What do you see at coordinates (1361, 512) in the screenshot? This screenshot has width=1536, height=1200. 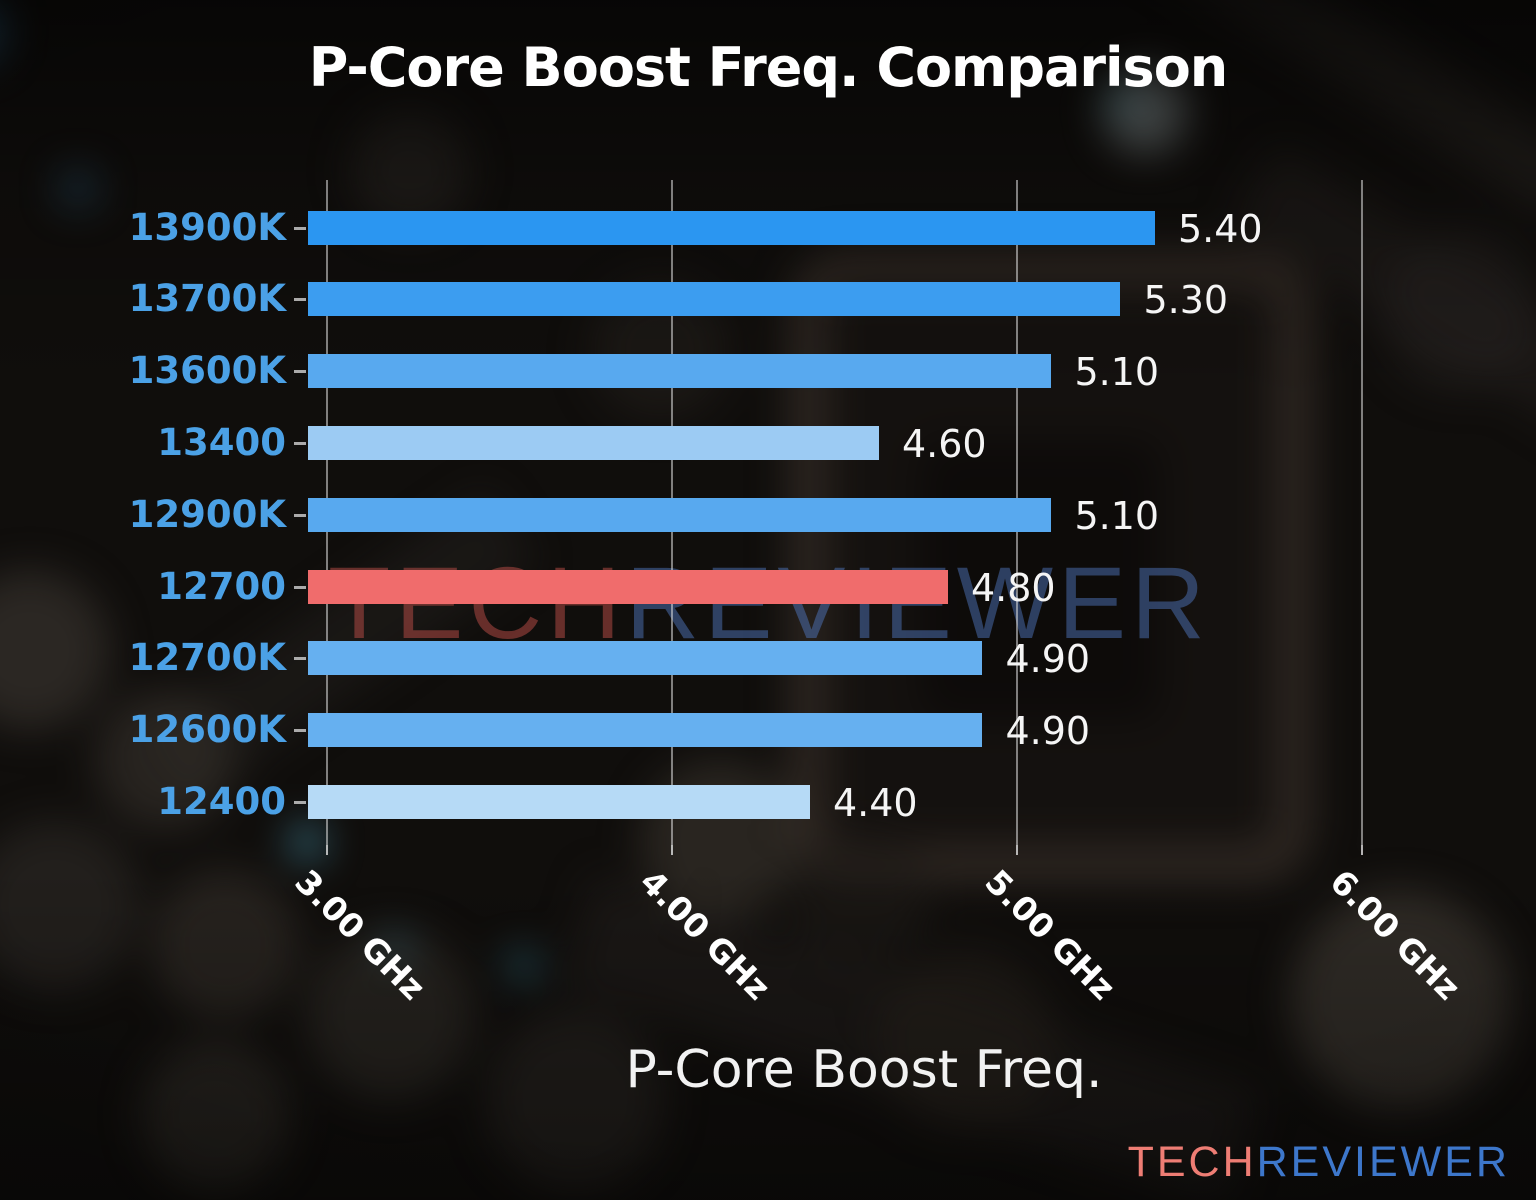 I see `gridline` at bounding box center [1361, 512].